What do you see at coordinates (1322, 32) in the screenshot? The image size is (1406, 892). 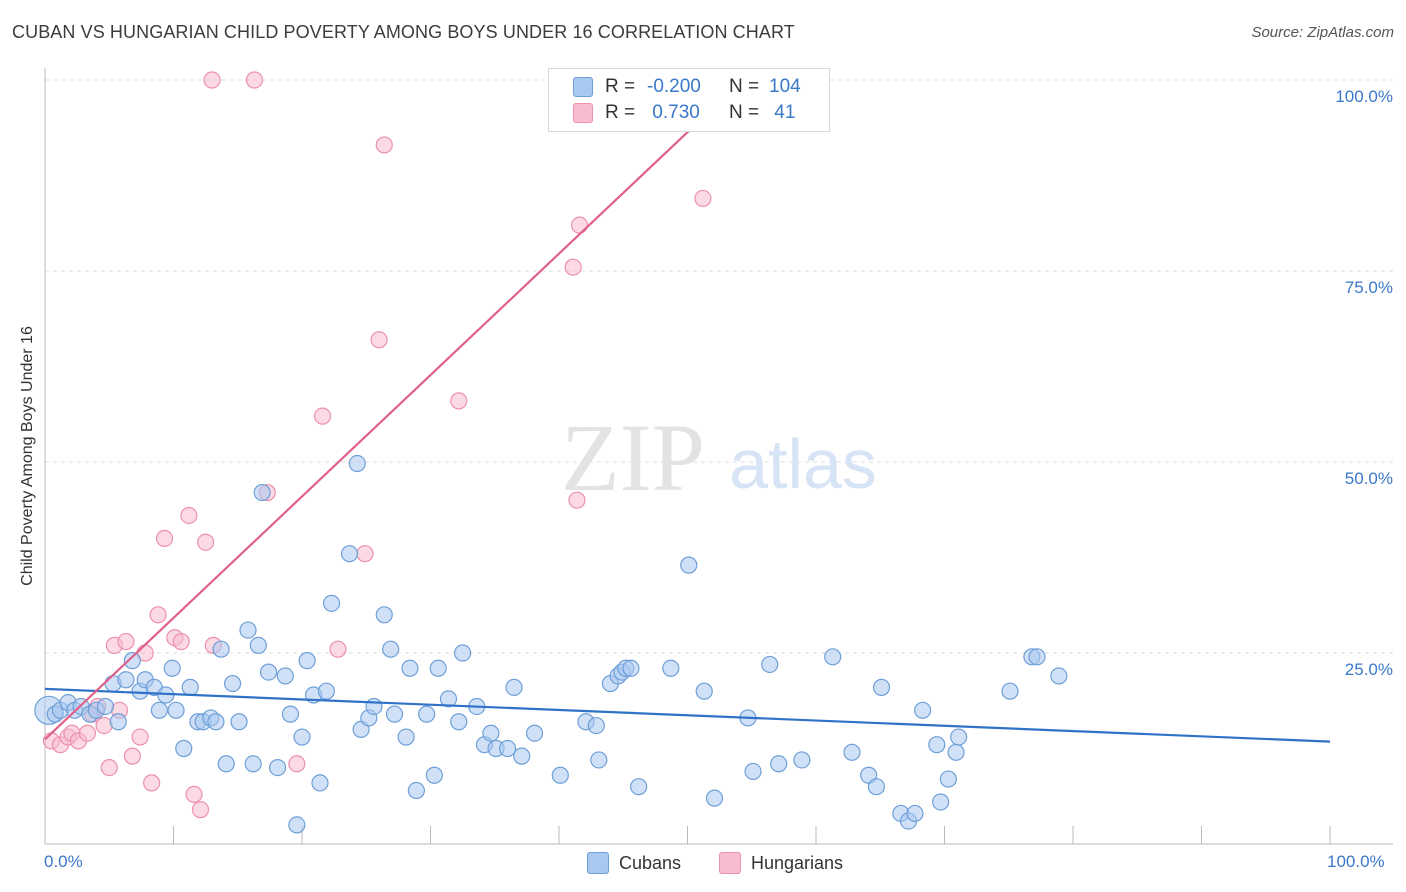 I see `chart-source: Source: ZipAtlas.com` at bounding box center [1322, 32].